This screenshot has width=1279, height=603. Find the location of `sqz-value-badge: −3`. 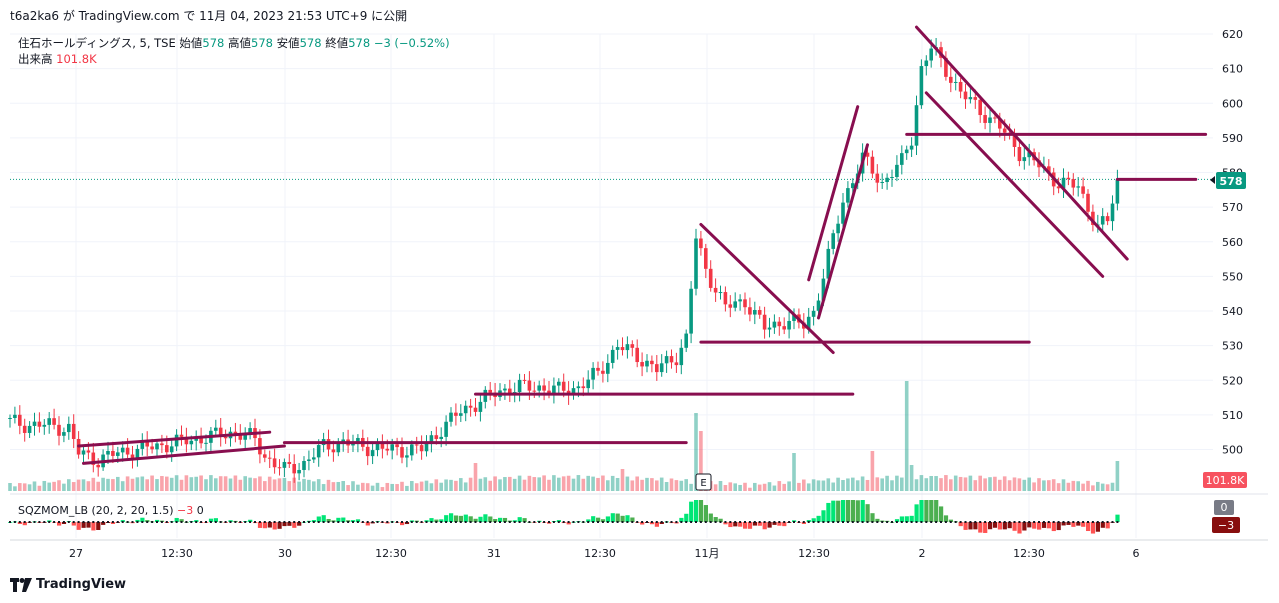

sqz-value-badge: −3 is located at coordinates (1226, 525).